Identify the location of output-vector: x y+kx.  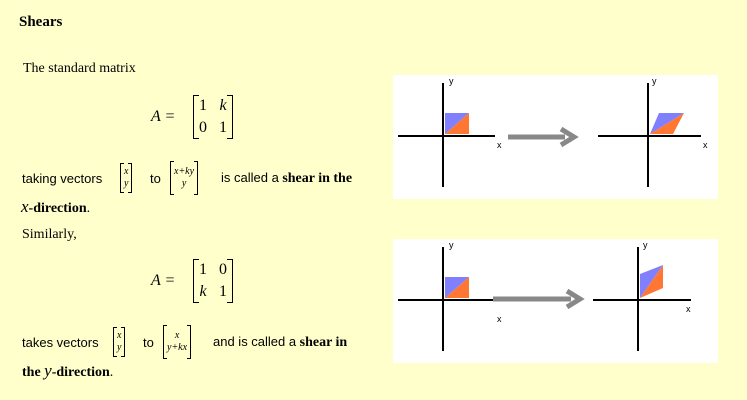
(177, 342).